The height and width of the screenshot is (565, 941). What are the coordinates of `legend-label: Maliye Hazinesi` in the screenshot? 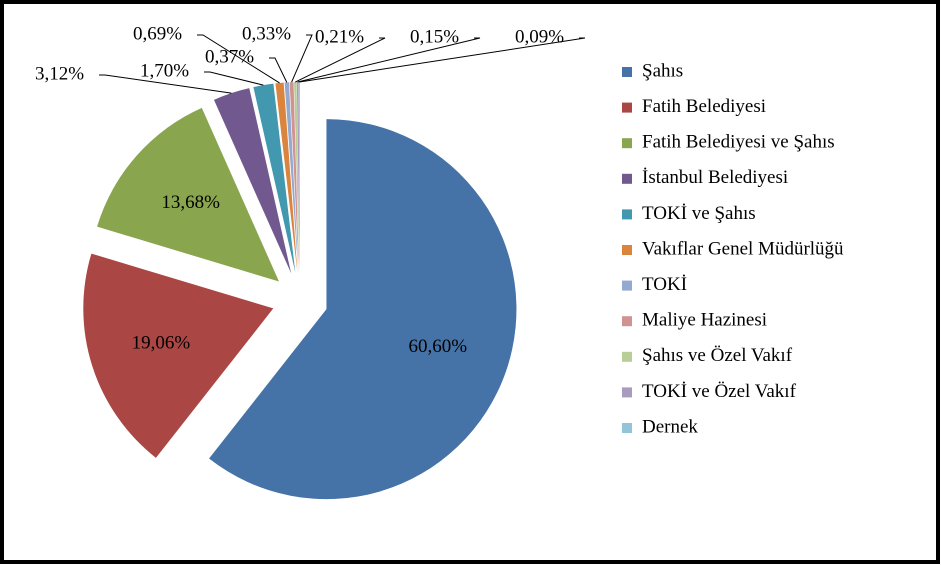 It's located at (704, 320).